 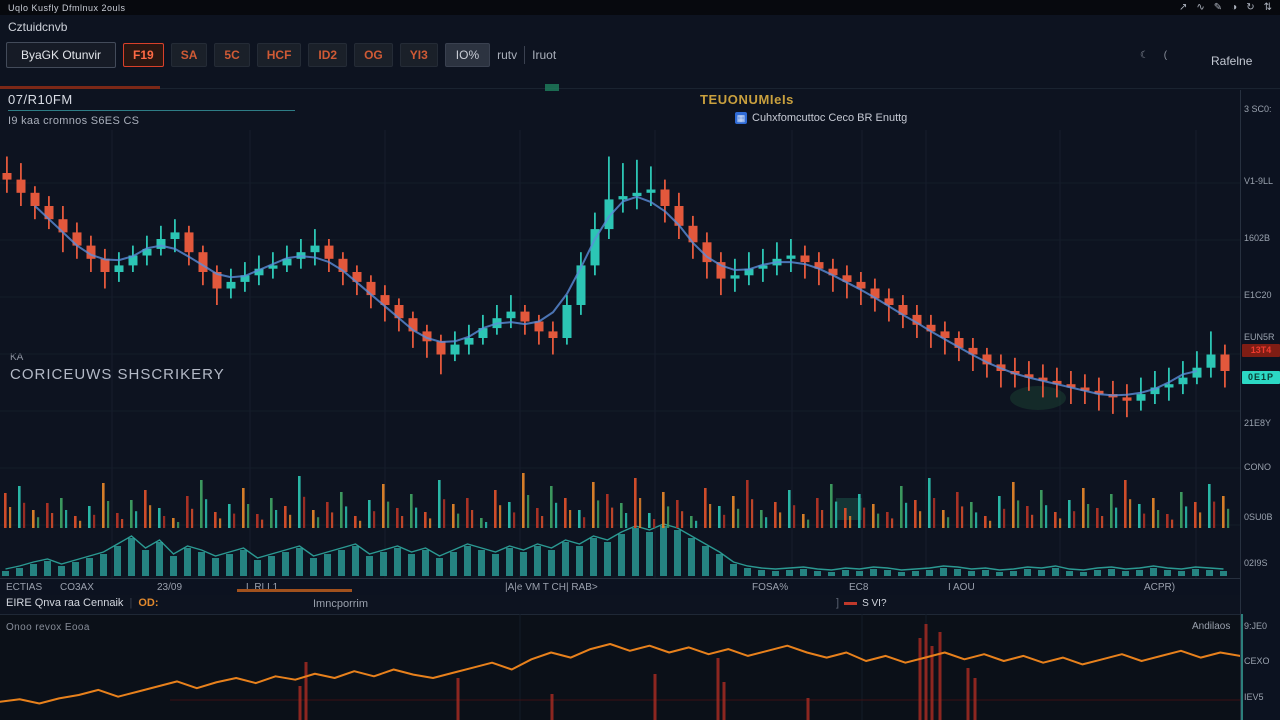 I want to click on panel-mini-icons: ☾ (, so click(x=1157, y=55).